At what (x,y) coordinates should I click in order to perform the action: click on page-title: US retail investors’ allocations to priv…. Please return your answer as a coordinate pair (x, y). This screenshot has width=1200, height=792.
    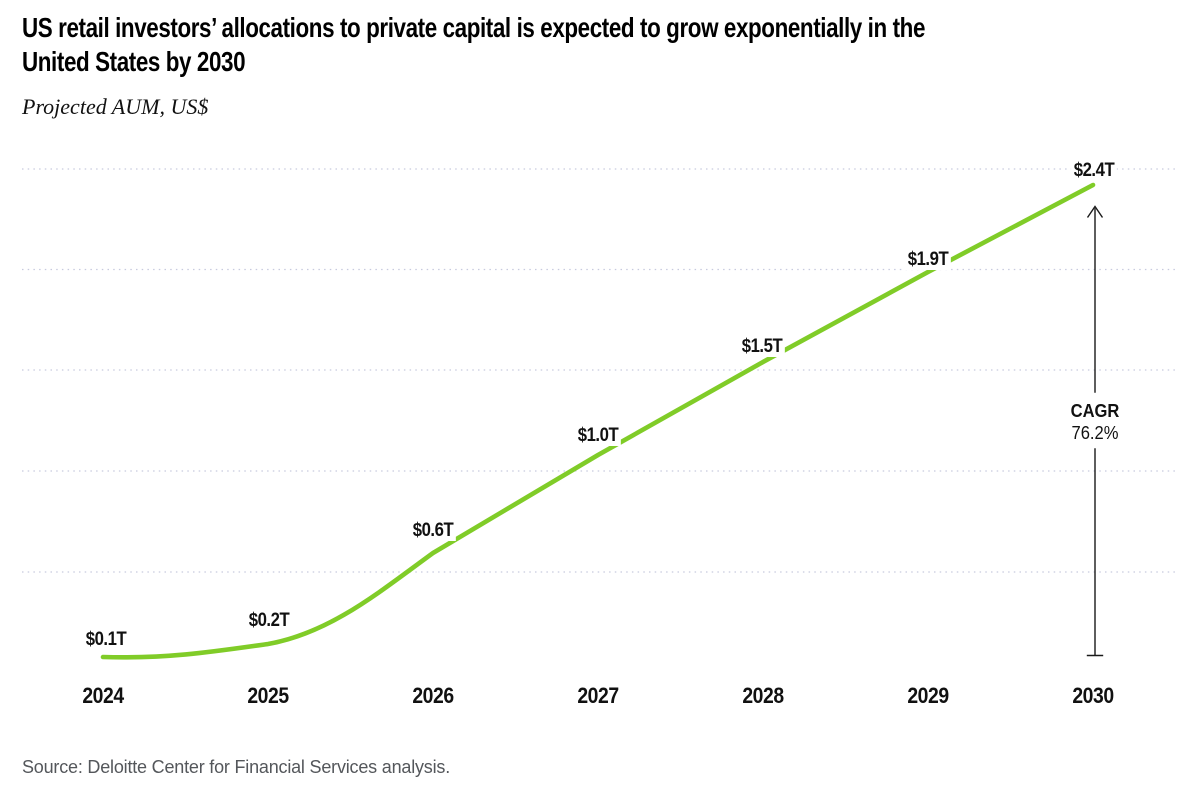
    Looking at the image, I should click on (473, 45).